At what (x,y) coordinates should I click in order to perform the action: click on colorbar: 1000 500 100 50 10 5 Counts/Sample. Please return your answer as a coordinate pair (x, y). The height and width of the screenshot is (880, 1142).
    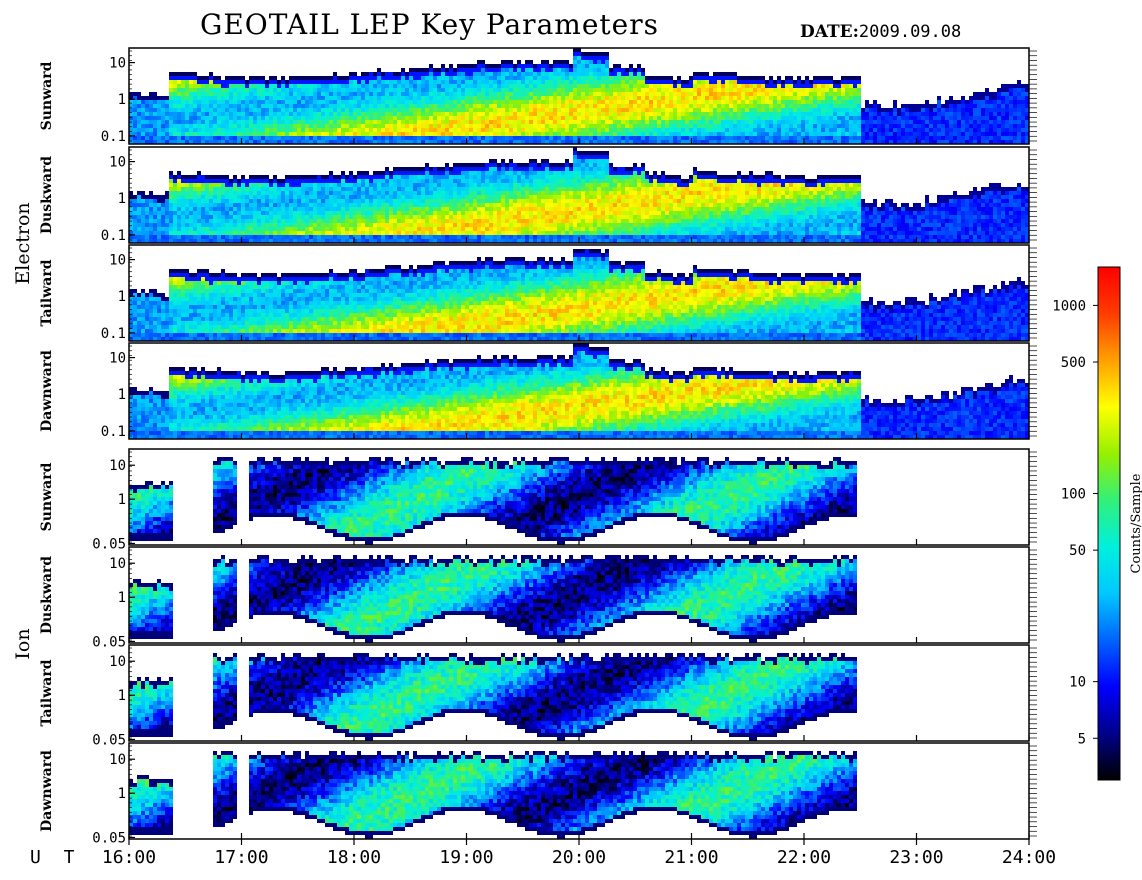
    Looking at the image, I should click on (1097, 523).